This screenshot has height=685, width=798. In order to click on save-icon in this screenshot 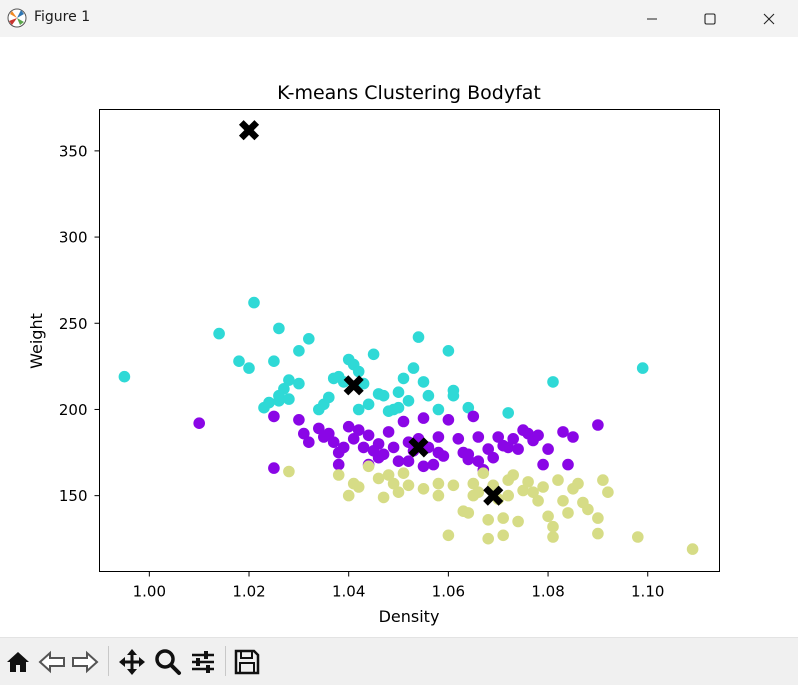, I will do `click(247, 662)`.